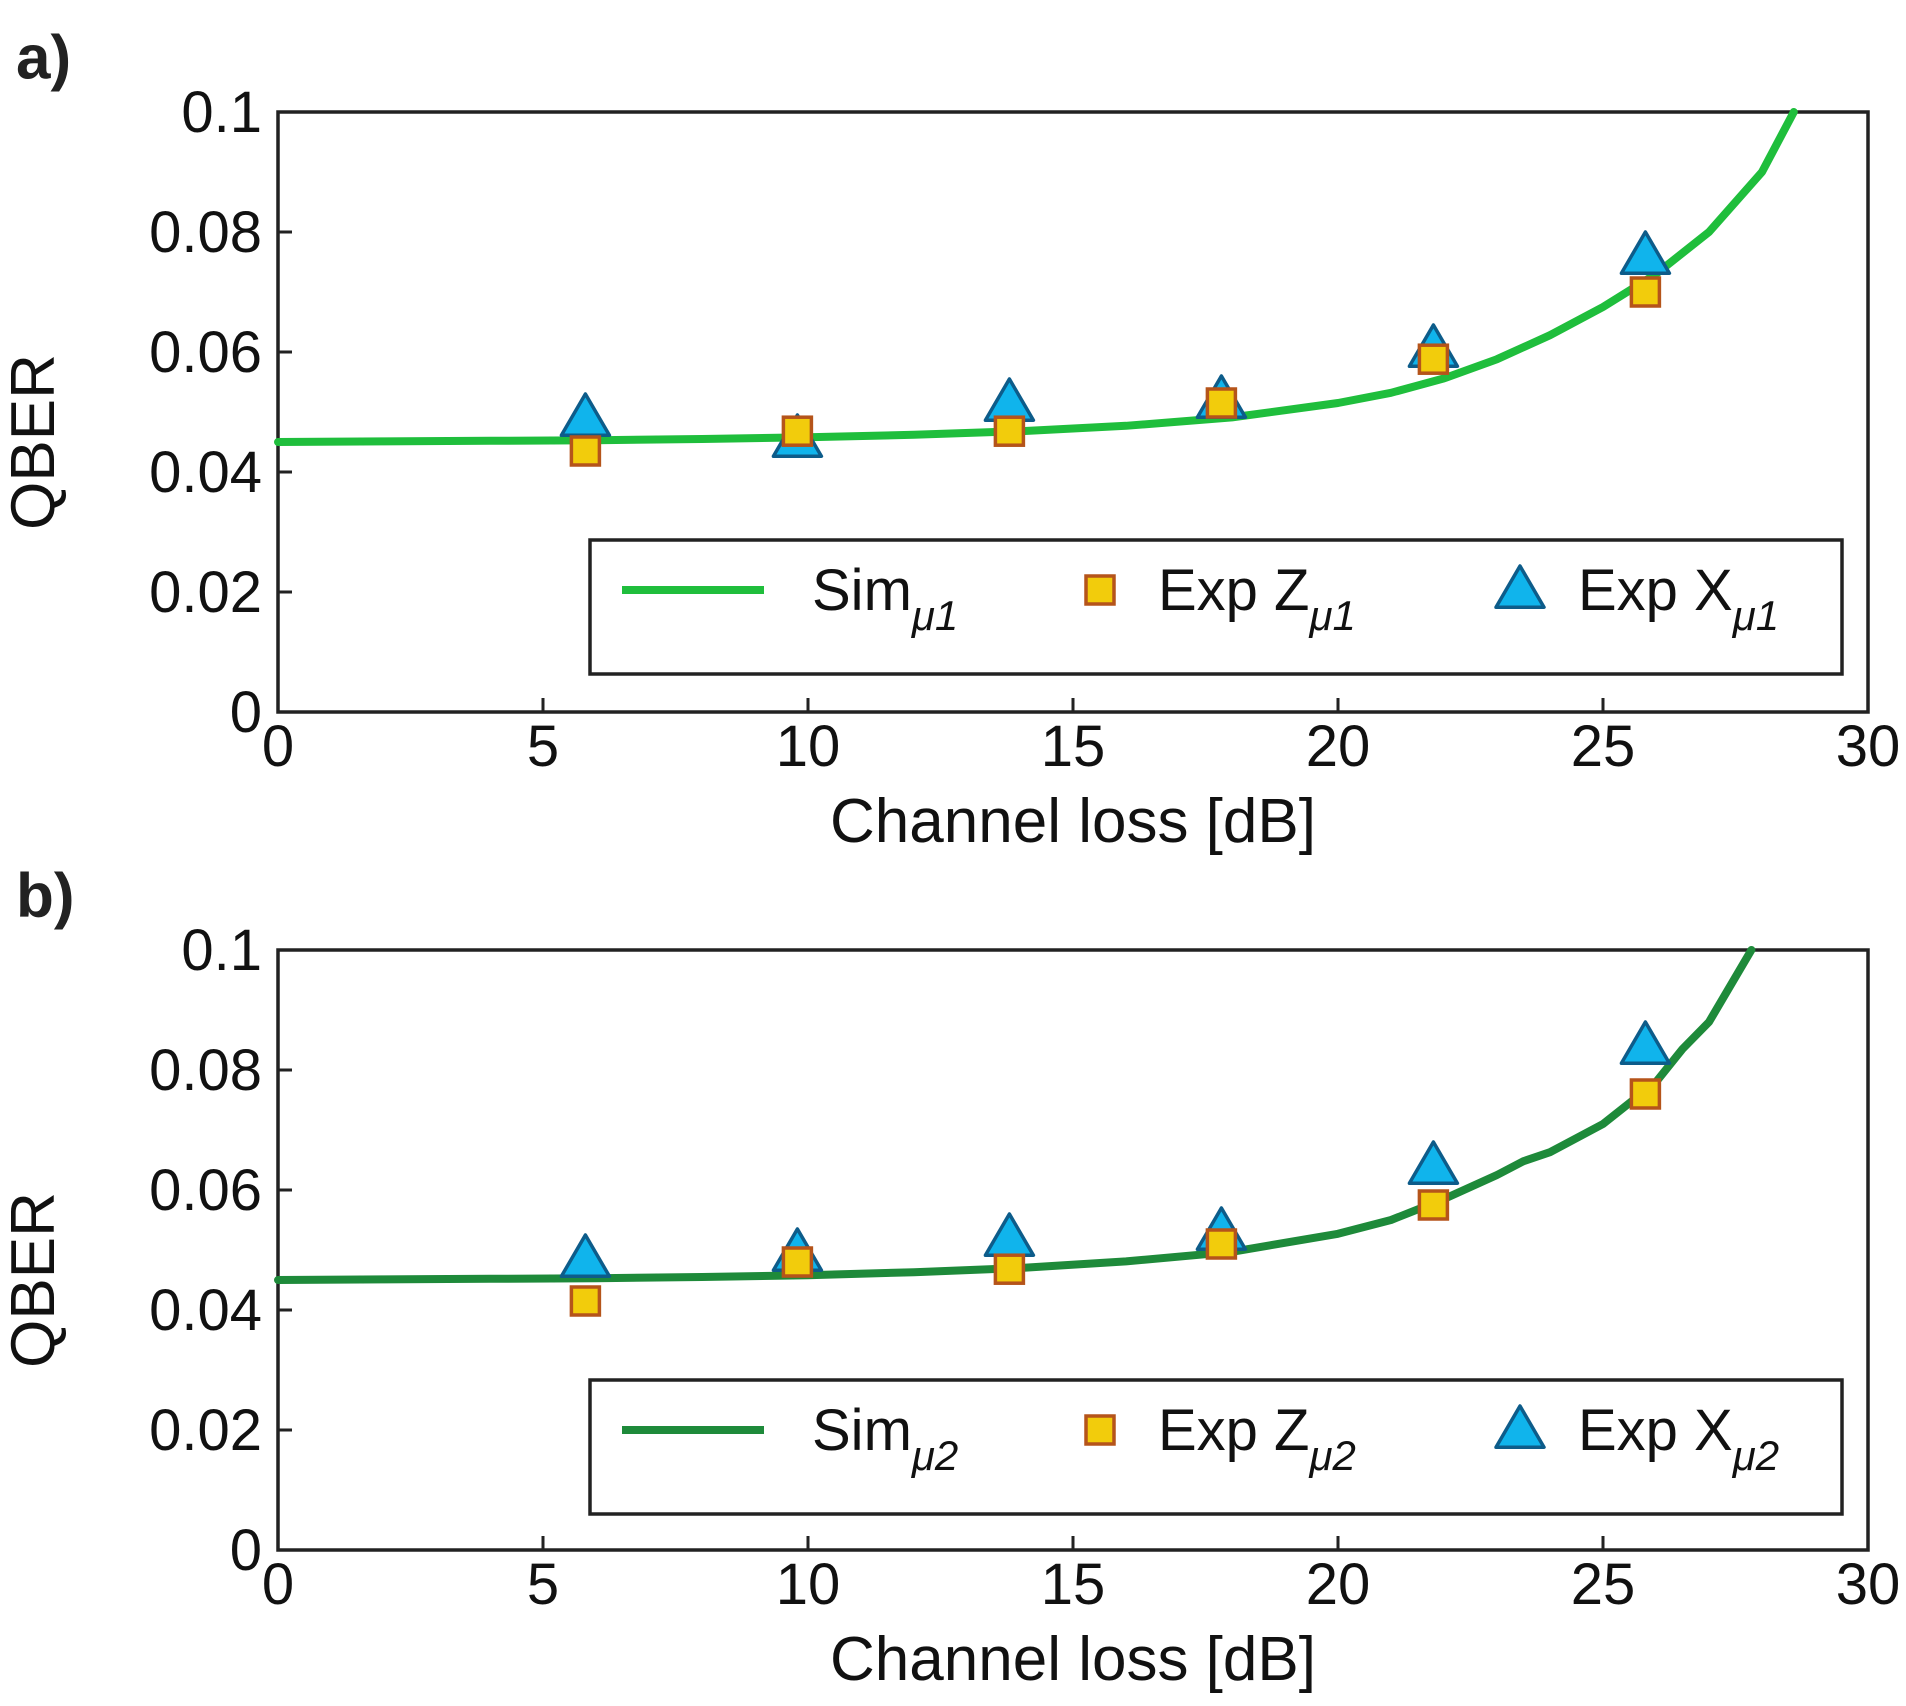 The width and height of the screenshot is (1906, 1706). I want to click on legend-entry-label: Exp Xμ1, so click(1678, 598).